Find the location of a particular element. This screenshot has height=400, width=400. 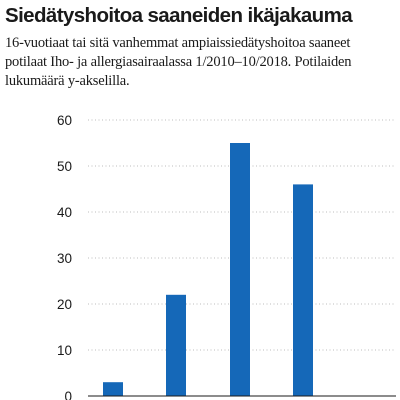

y-tick-label: 60 is located at coordinates (64, 120).